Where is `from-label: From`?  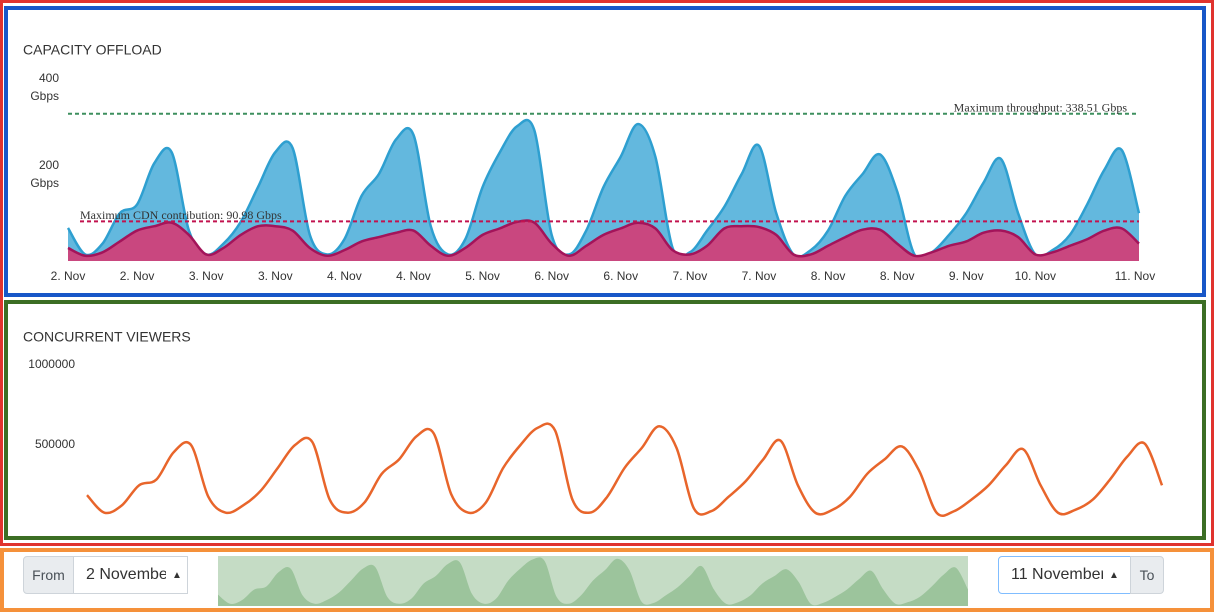 from-label: From is located at coordinates (48, 575).